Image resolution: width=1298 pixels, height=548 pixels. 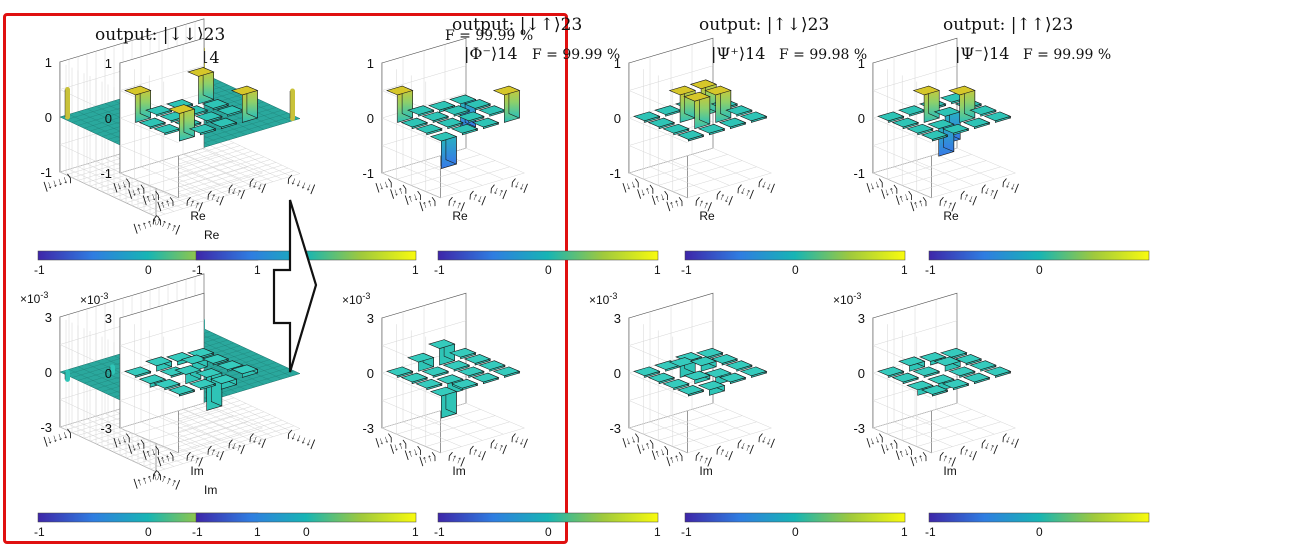 I want to click on state-label: |Ψ⁺⟩14, so click(x=738, y=53).